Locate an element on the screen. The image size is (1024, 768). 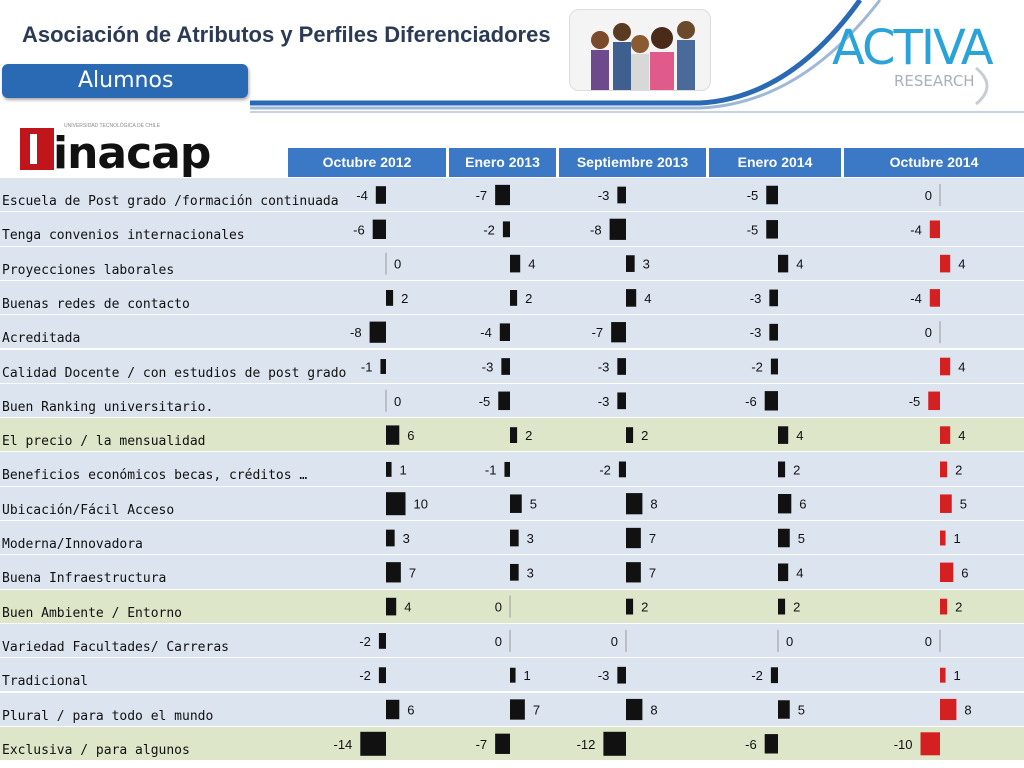
bar-value-label: -8 is located at coordinates (596, 229).